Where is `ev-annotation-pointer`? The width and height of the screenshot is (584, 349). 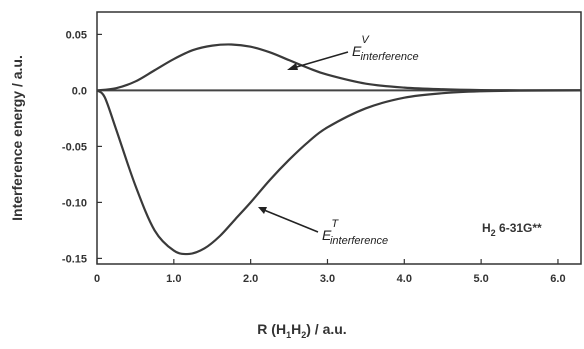 ev-annotation-pointer is located at coordinates (320, 60).